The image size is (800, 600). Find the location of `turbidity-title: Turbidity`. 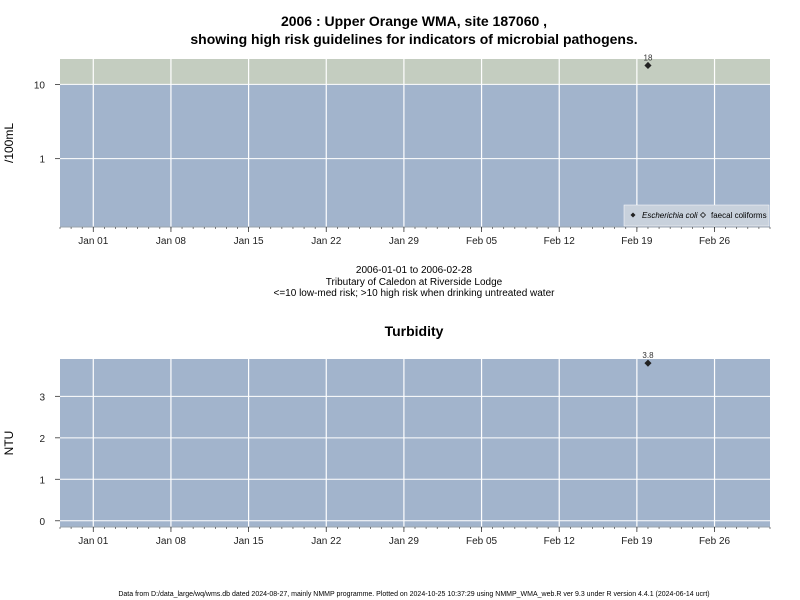

turbidity-title: Turbidity is located at coordinates (414, 331).